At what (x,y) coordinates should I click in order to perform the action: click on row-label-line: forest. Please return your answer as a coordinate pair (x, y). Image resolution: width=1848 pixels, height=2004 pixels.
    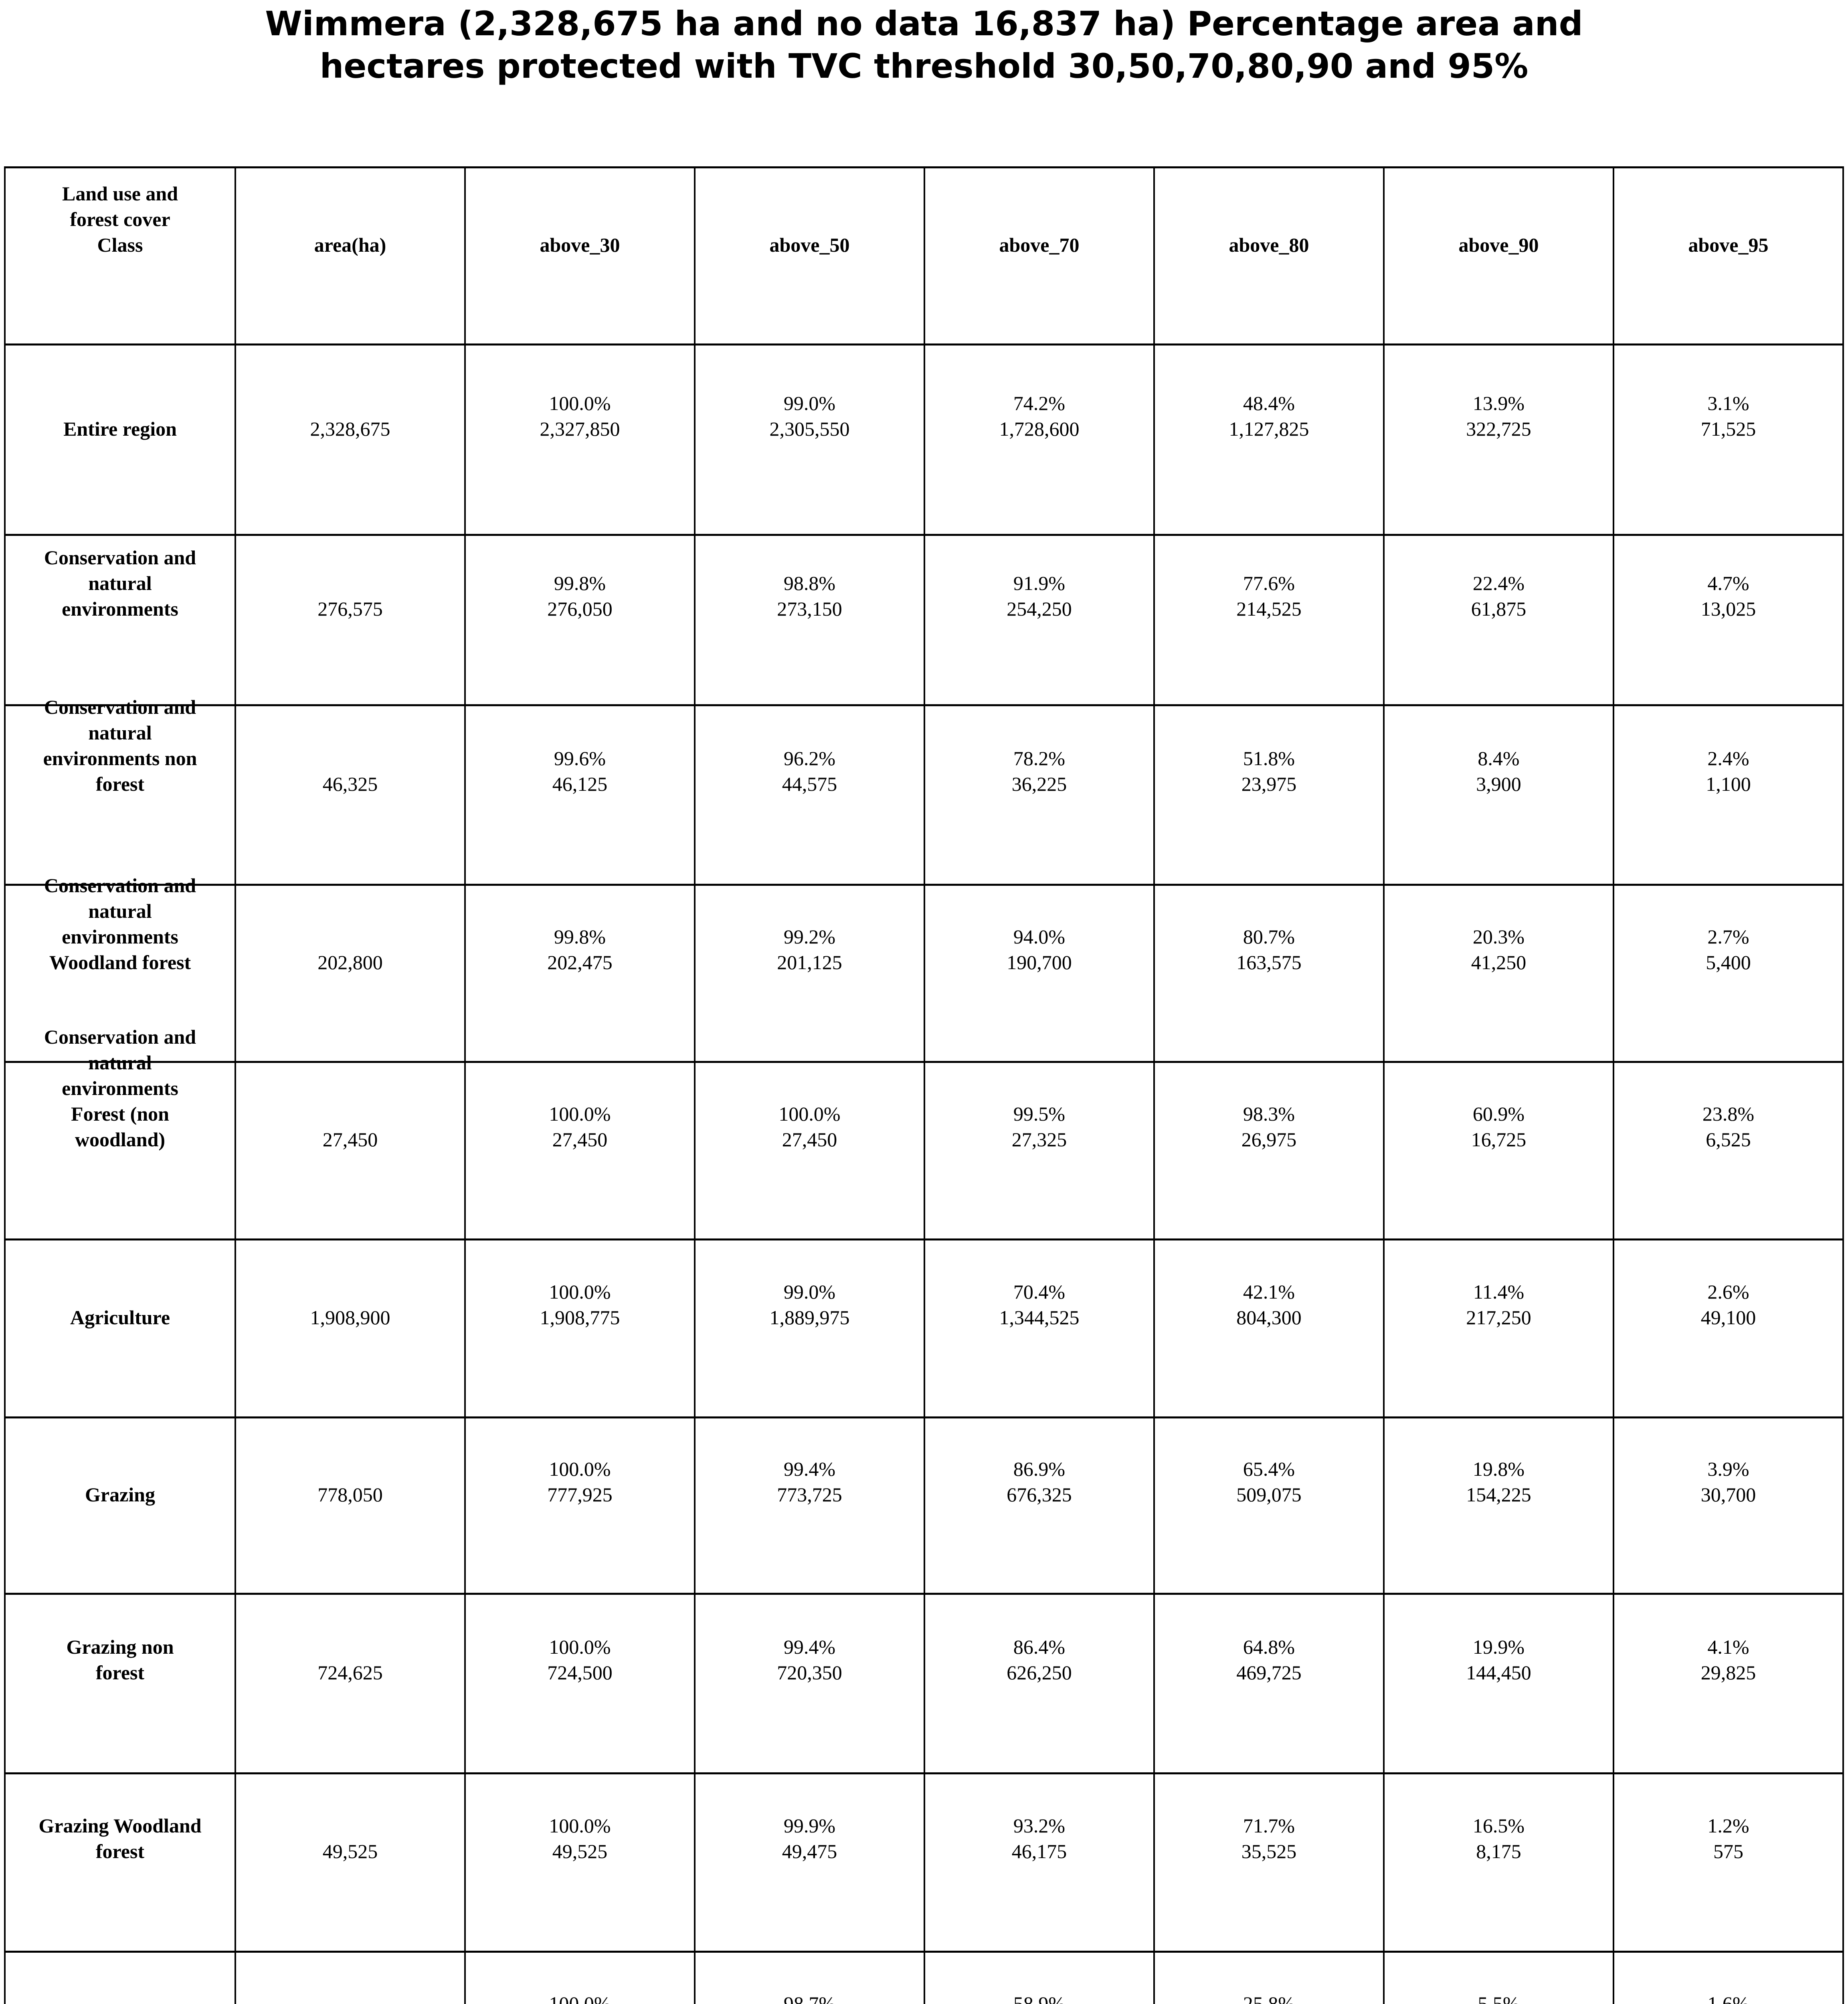
    Looking at the image, I should click on (120, 1851).